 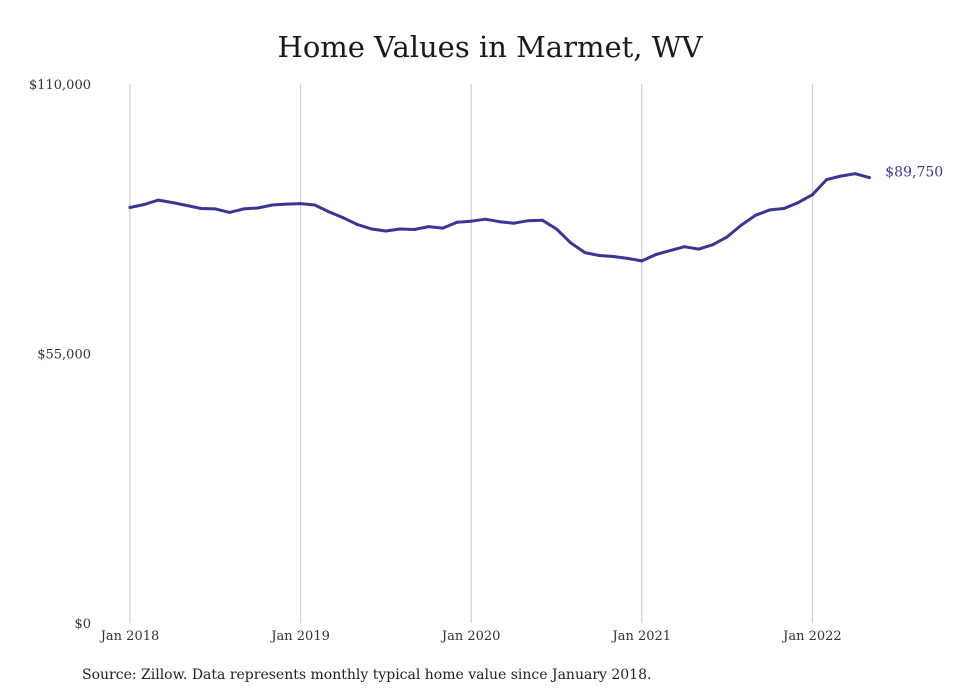 I want to click on y-tick-label: $55,000, so click(x=64, y=355).